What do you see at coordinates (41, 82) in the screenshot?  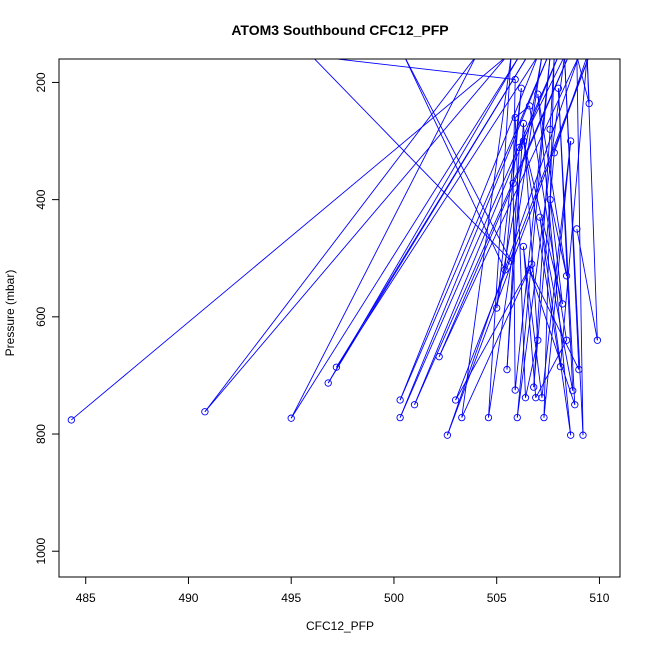 I see `y-tick-label: 200` at bounding box center [41, 82].